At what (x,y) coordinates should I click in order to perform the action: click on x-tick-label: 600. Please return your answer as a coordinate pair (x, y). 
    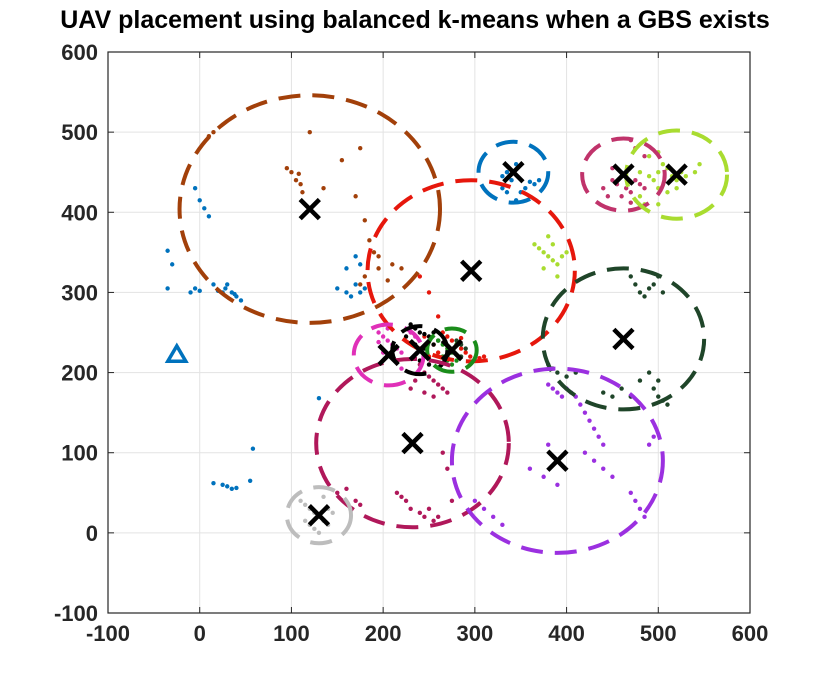
    Looking at the image, I should click on (750, 633).